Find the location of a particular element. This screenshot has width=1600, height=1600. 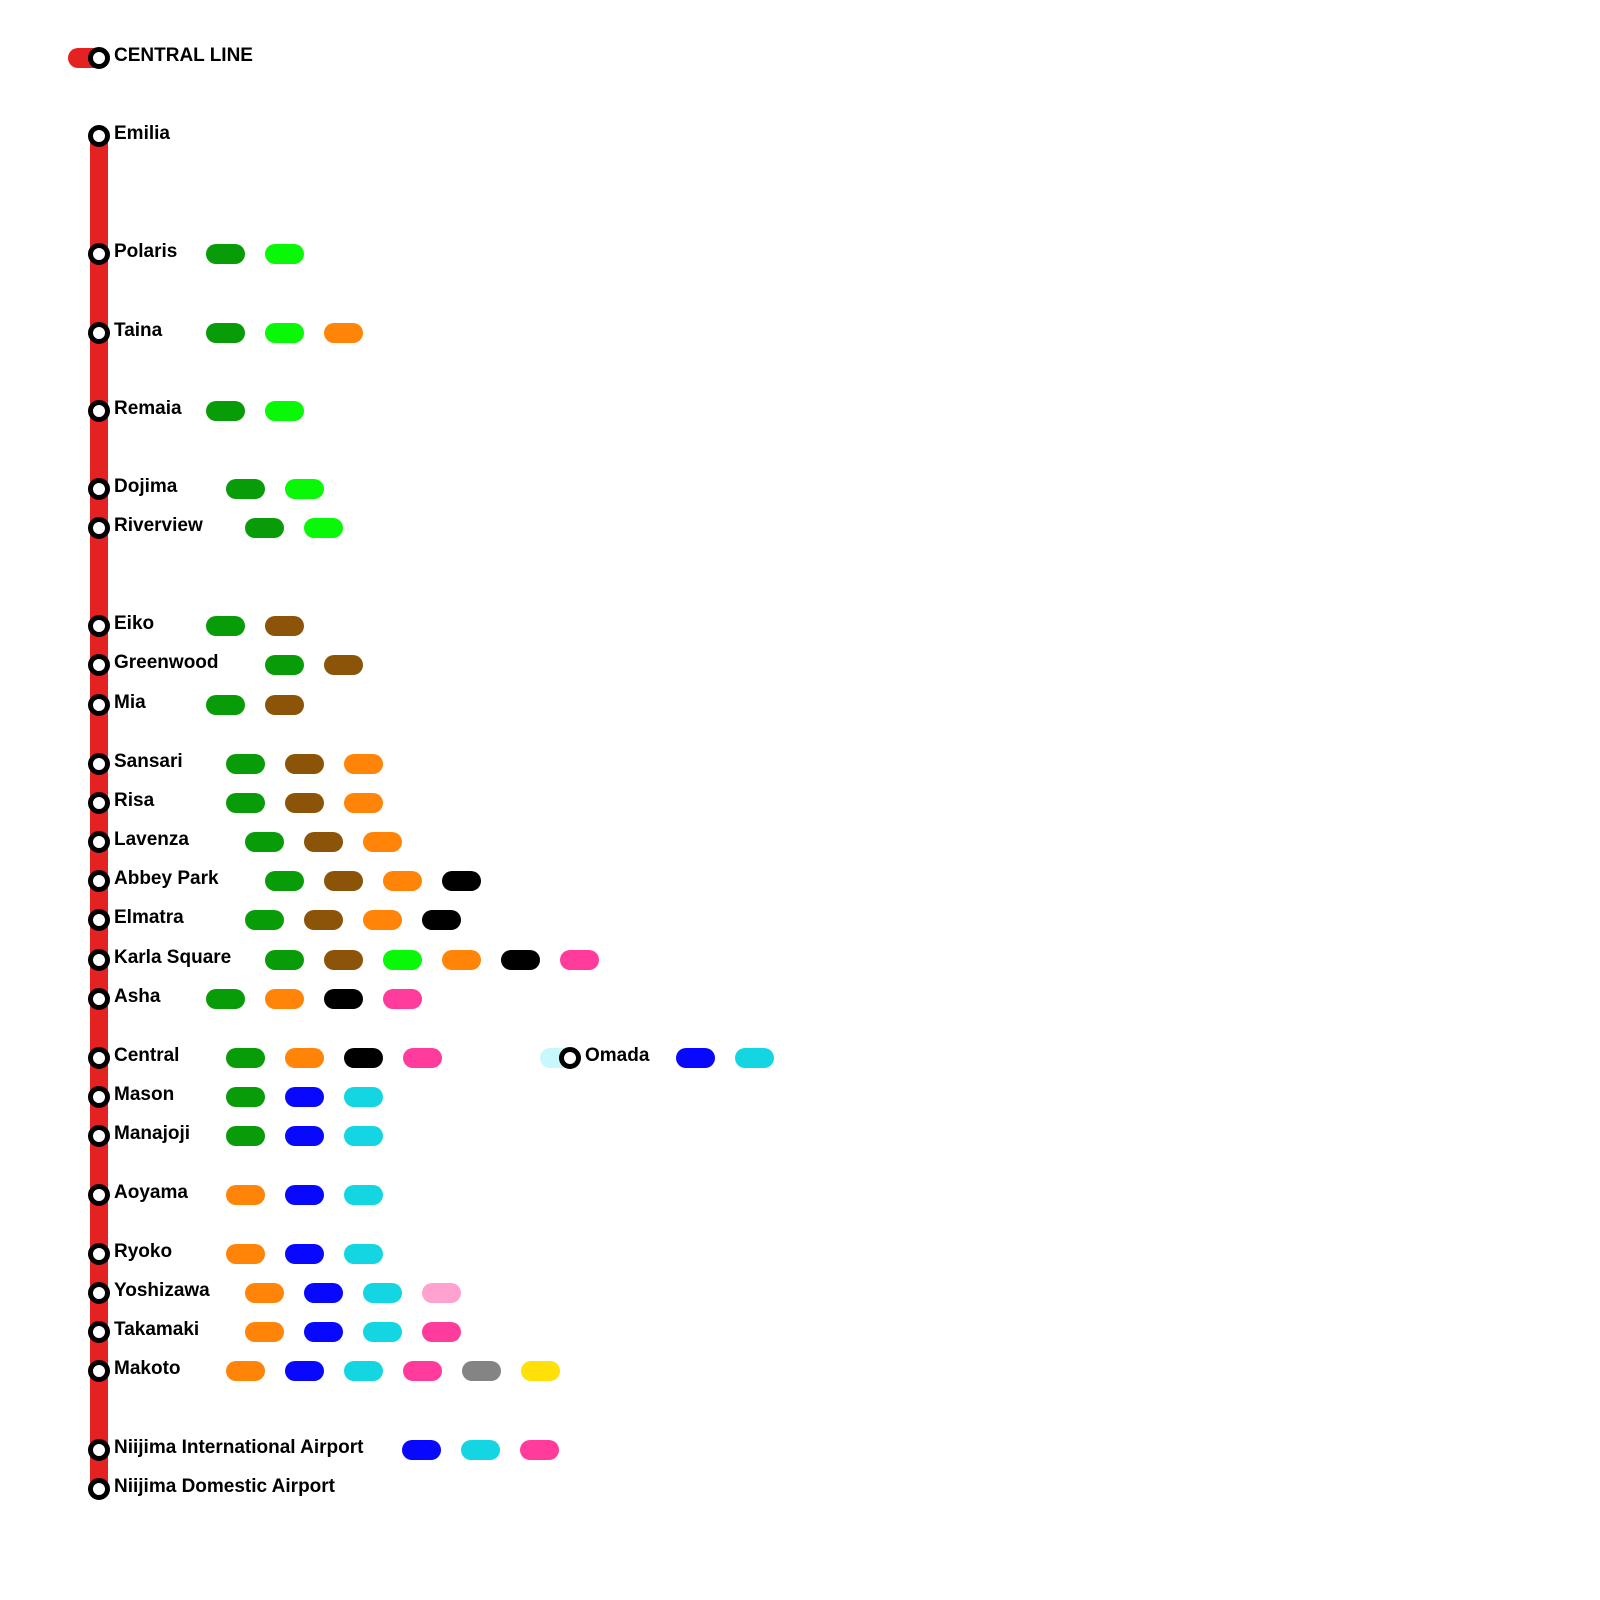

station-name: Greenwood is located at coordinates (166, 662).